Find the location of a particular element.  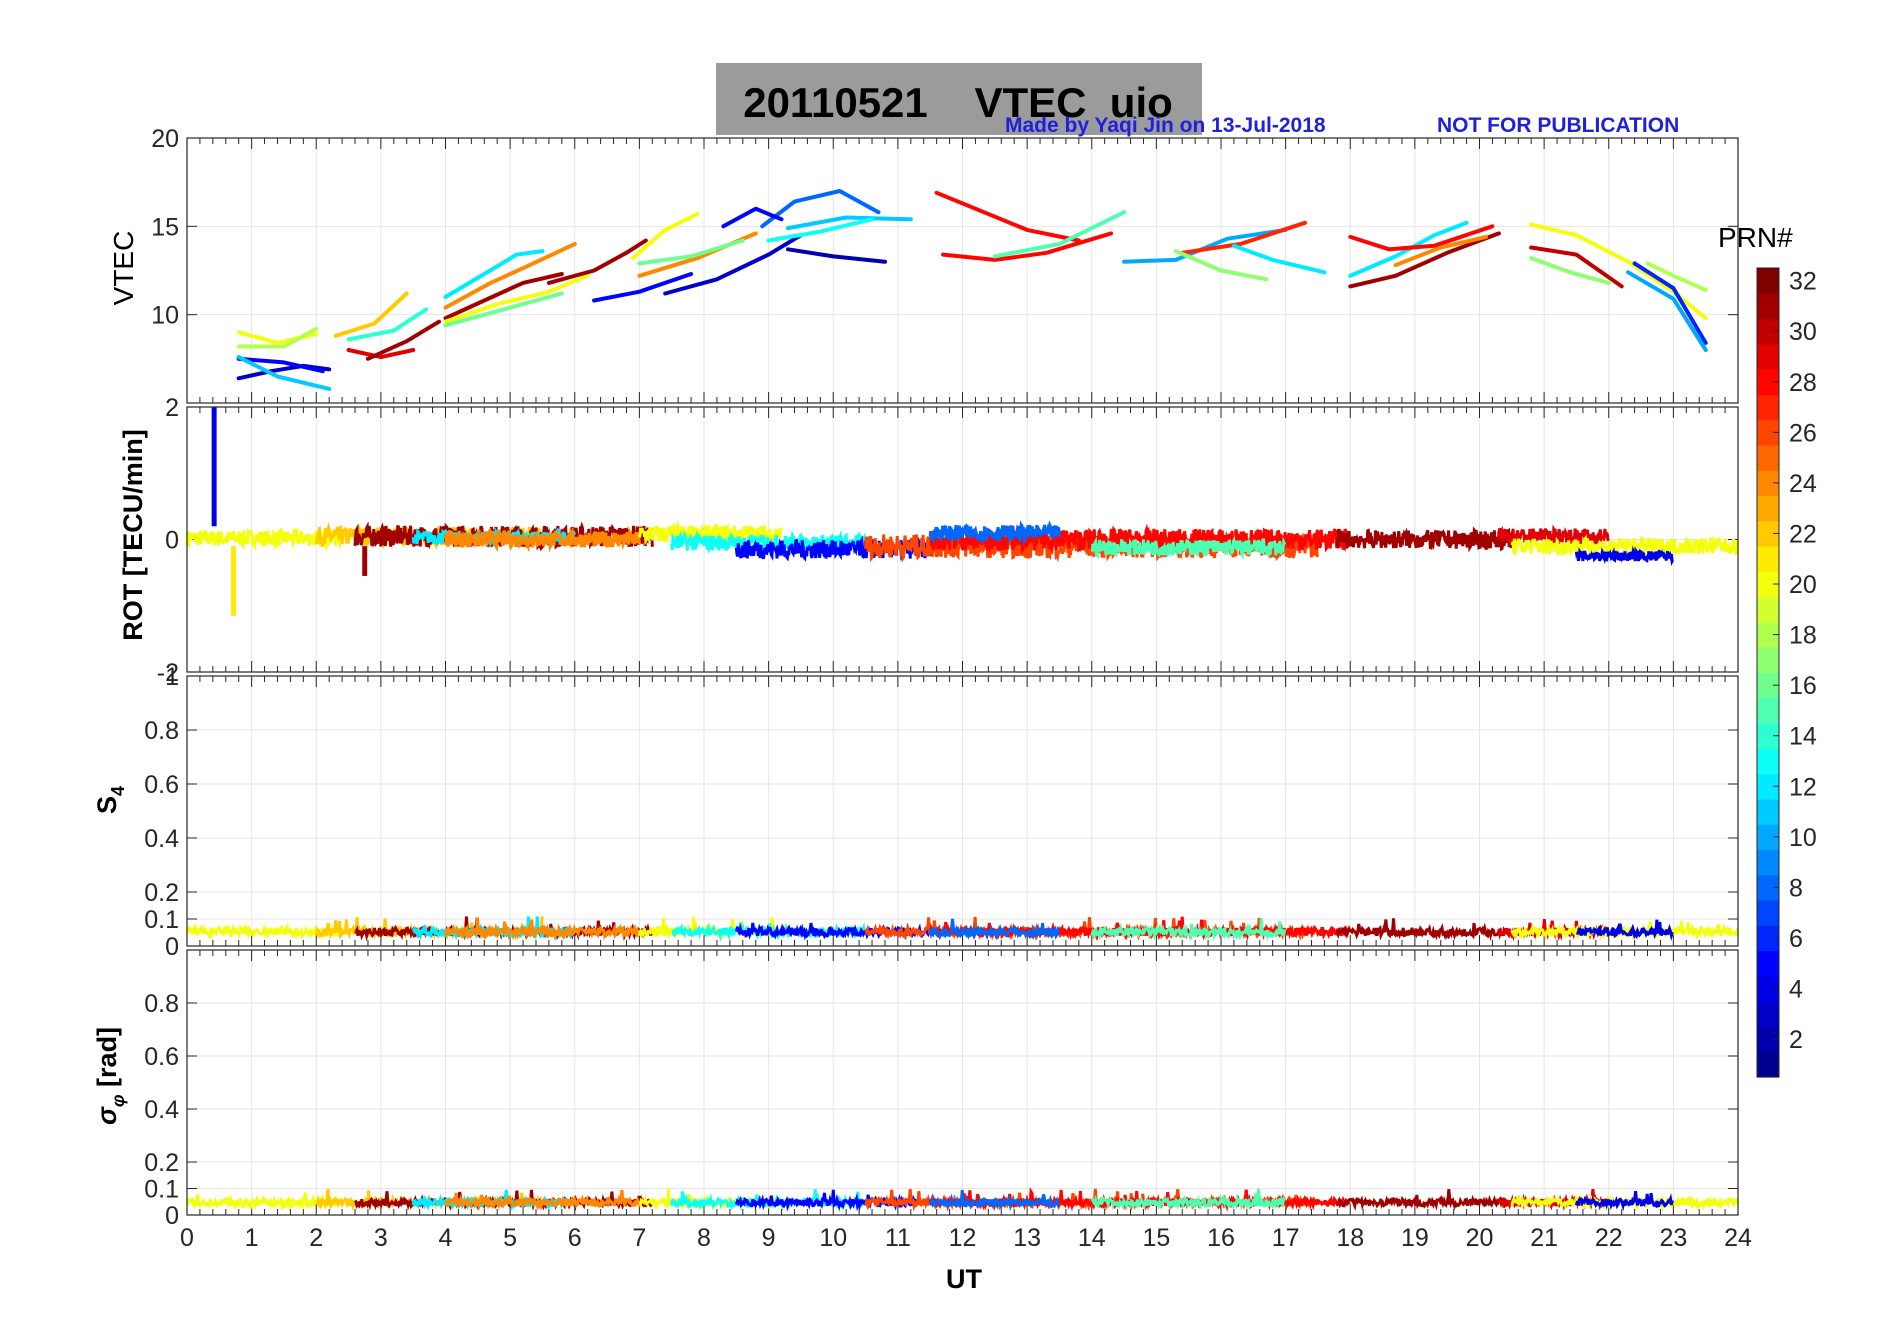

colorbar-tick-label: 22 is located at coordinates (1803, 534).